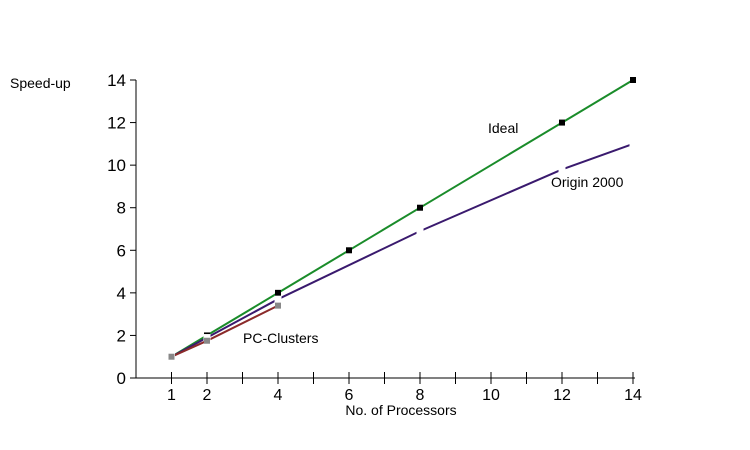 The width and height of the screenshot is (750, 450). Describe the element at coordinates (171, 395) in the screenshot. I see `x-tick-label: 1` at that location.